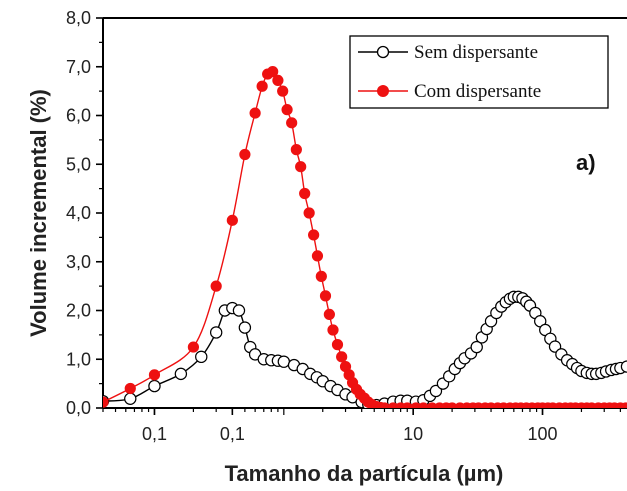 The image size is (627, 491). What do you see at coordinates (38, 213) in the screenshot?
I see `y-axis-title: Volume incremental (%)` at bounding box center [38, 213].